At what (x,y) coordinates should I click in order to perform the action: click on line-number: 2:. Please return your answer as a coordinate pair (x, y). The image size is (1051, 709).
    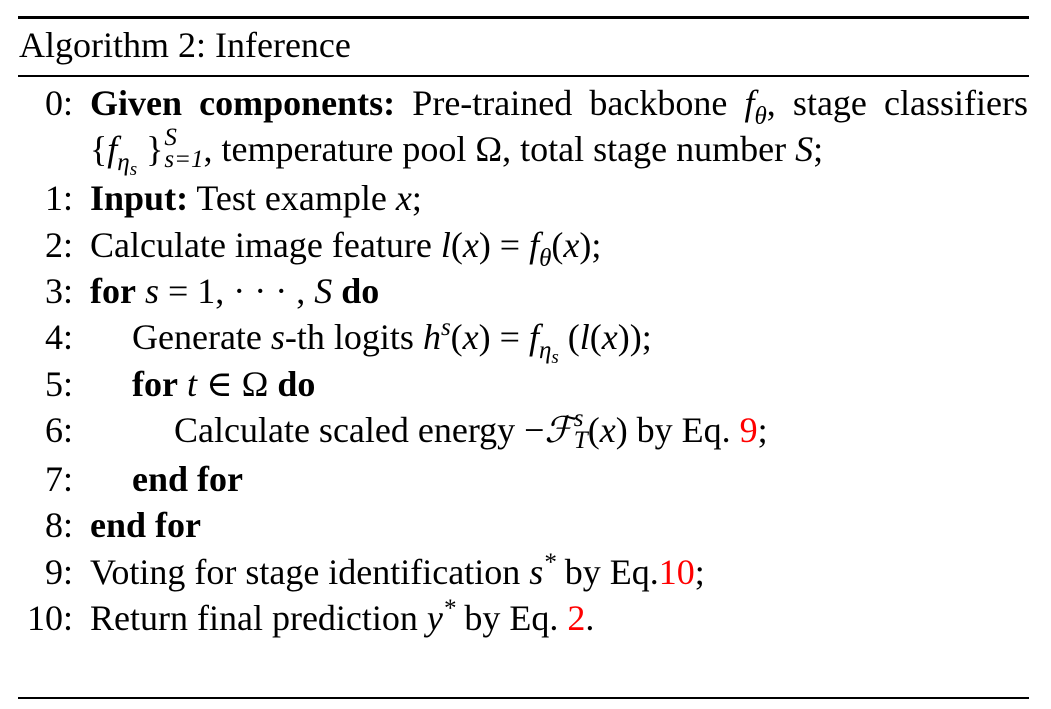
    Looking at the image, I should click on (58, 244).